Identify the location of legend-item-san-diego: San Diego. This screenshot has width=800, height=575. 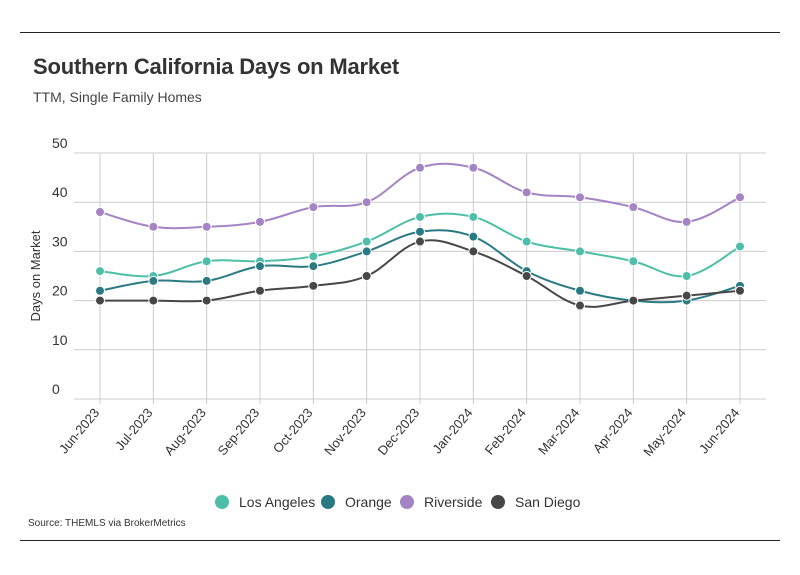
(536, 502).